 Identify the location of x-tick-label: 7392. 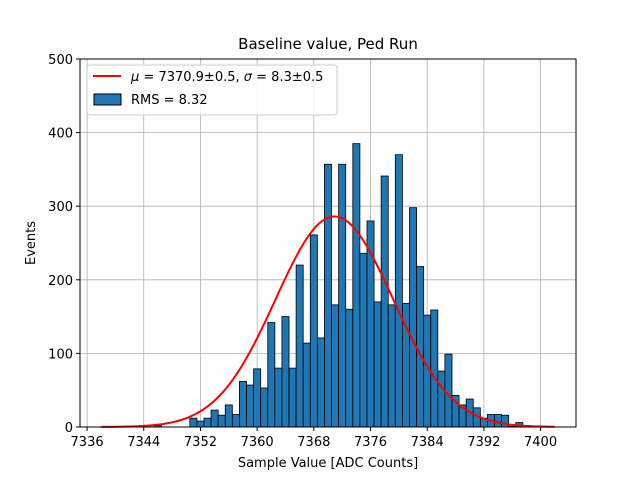
(483, 442).